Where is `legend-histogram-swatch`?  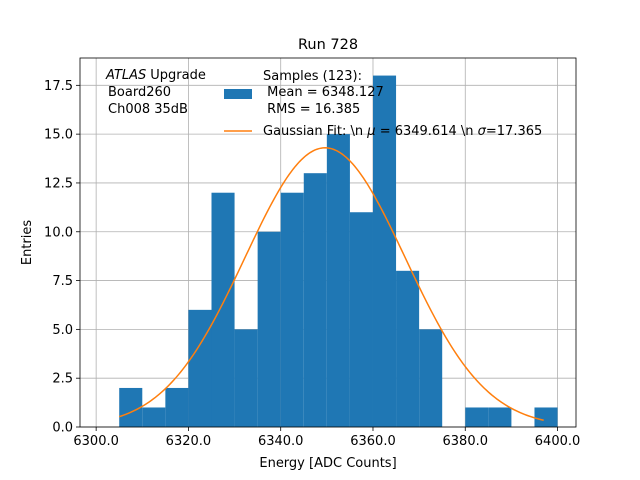 legend-histogram-swatch is located at coordinates (238, 94).